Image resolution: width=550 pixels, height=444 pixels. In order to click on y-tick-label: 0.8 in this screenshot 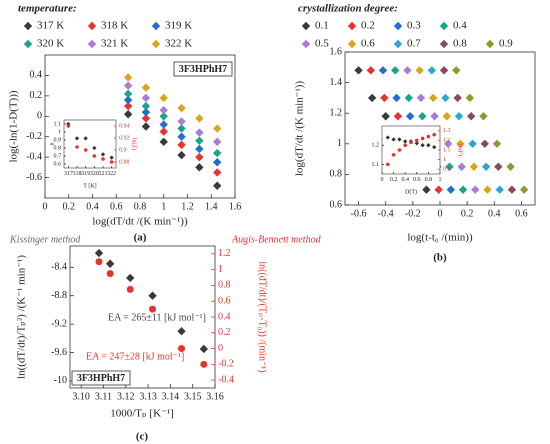, I will do `click(58, 148)`.